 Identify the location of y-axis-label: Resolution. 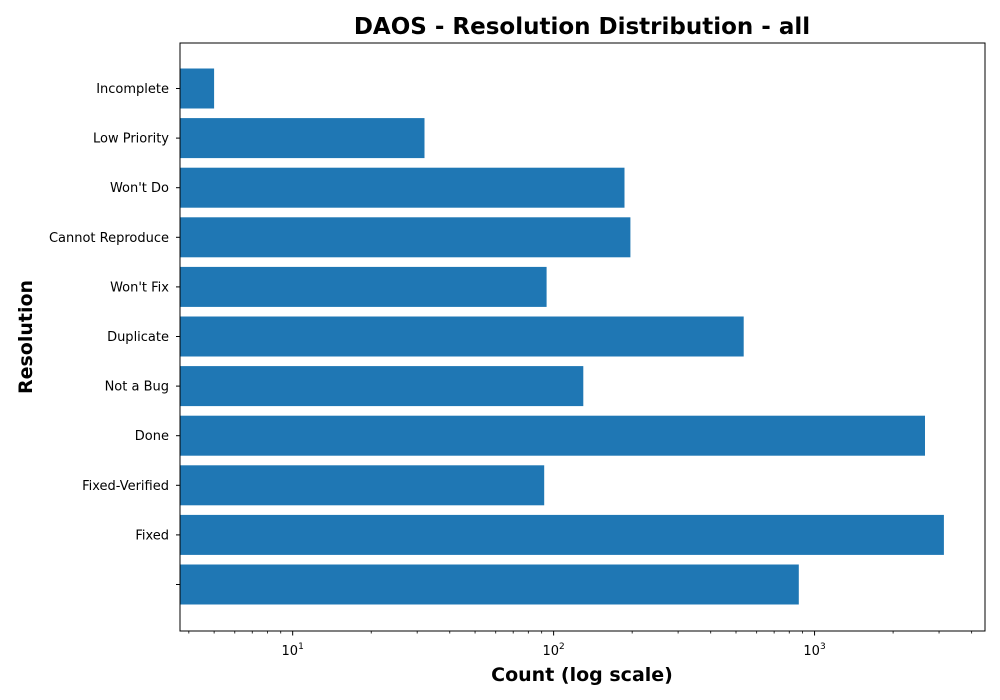
(26, 337).